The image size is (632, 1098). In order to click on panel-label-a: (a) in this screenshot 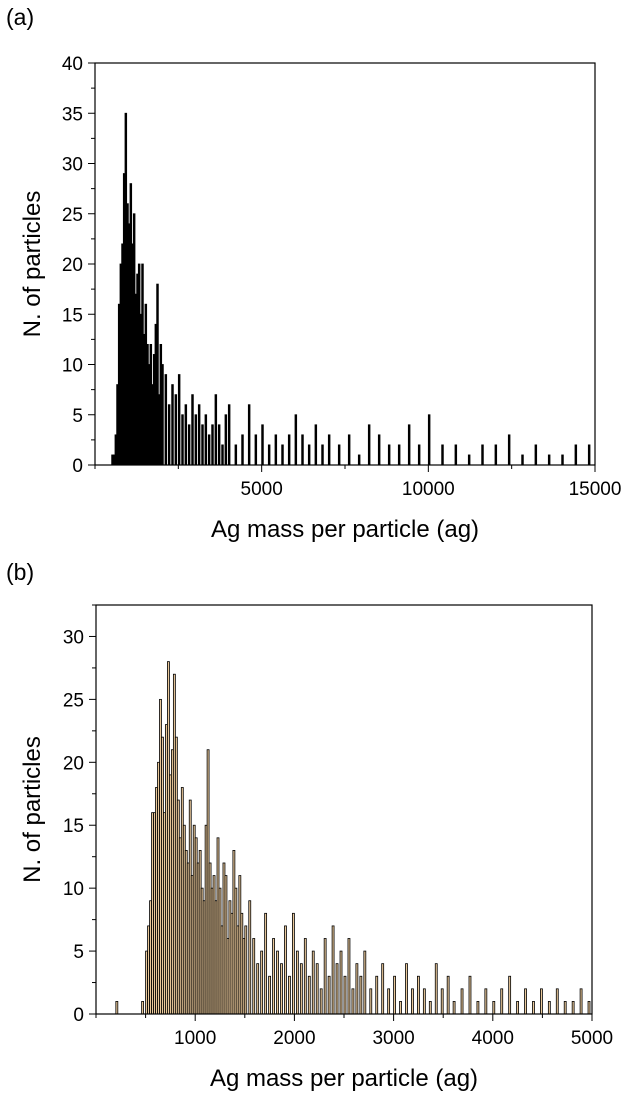, I will do `click(20, 17)`.